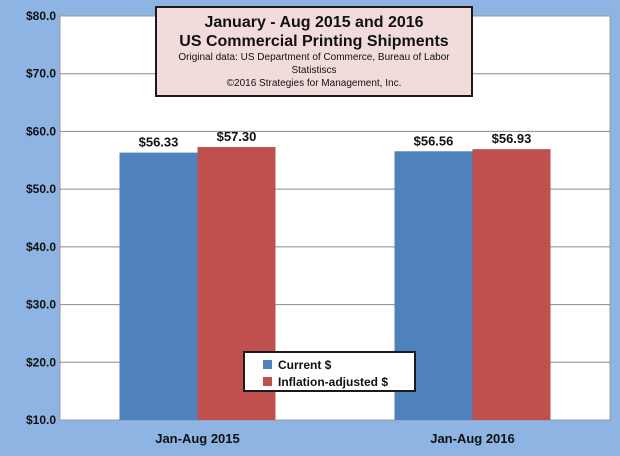 The image size is (620, 456). I want to click on chart-title: January - Aug 2015 and 2016, so click(314, 22).